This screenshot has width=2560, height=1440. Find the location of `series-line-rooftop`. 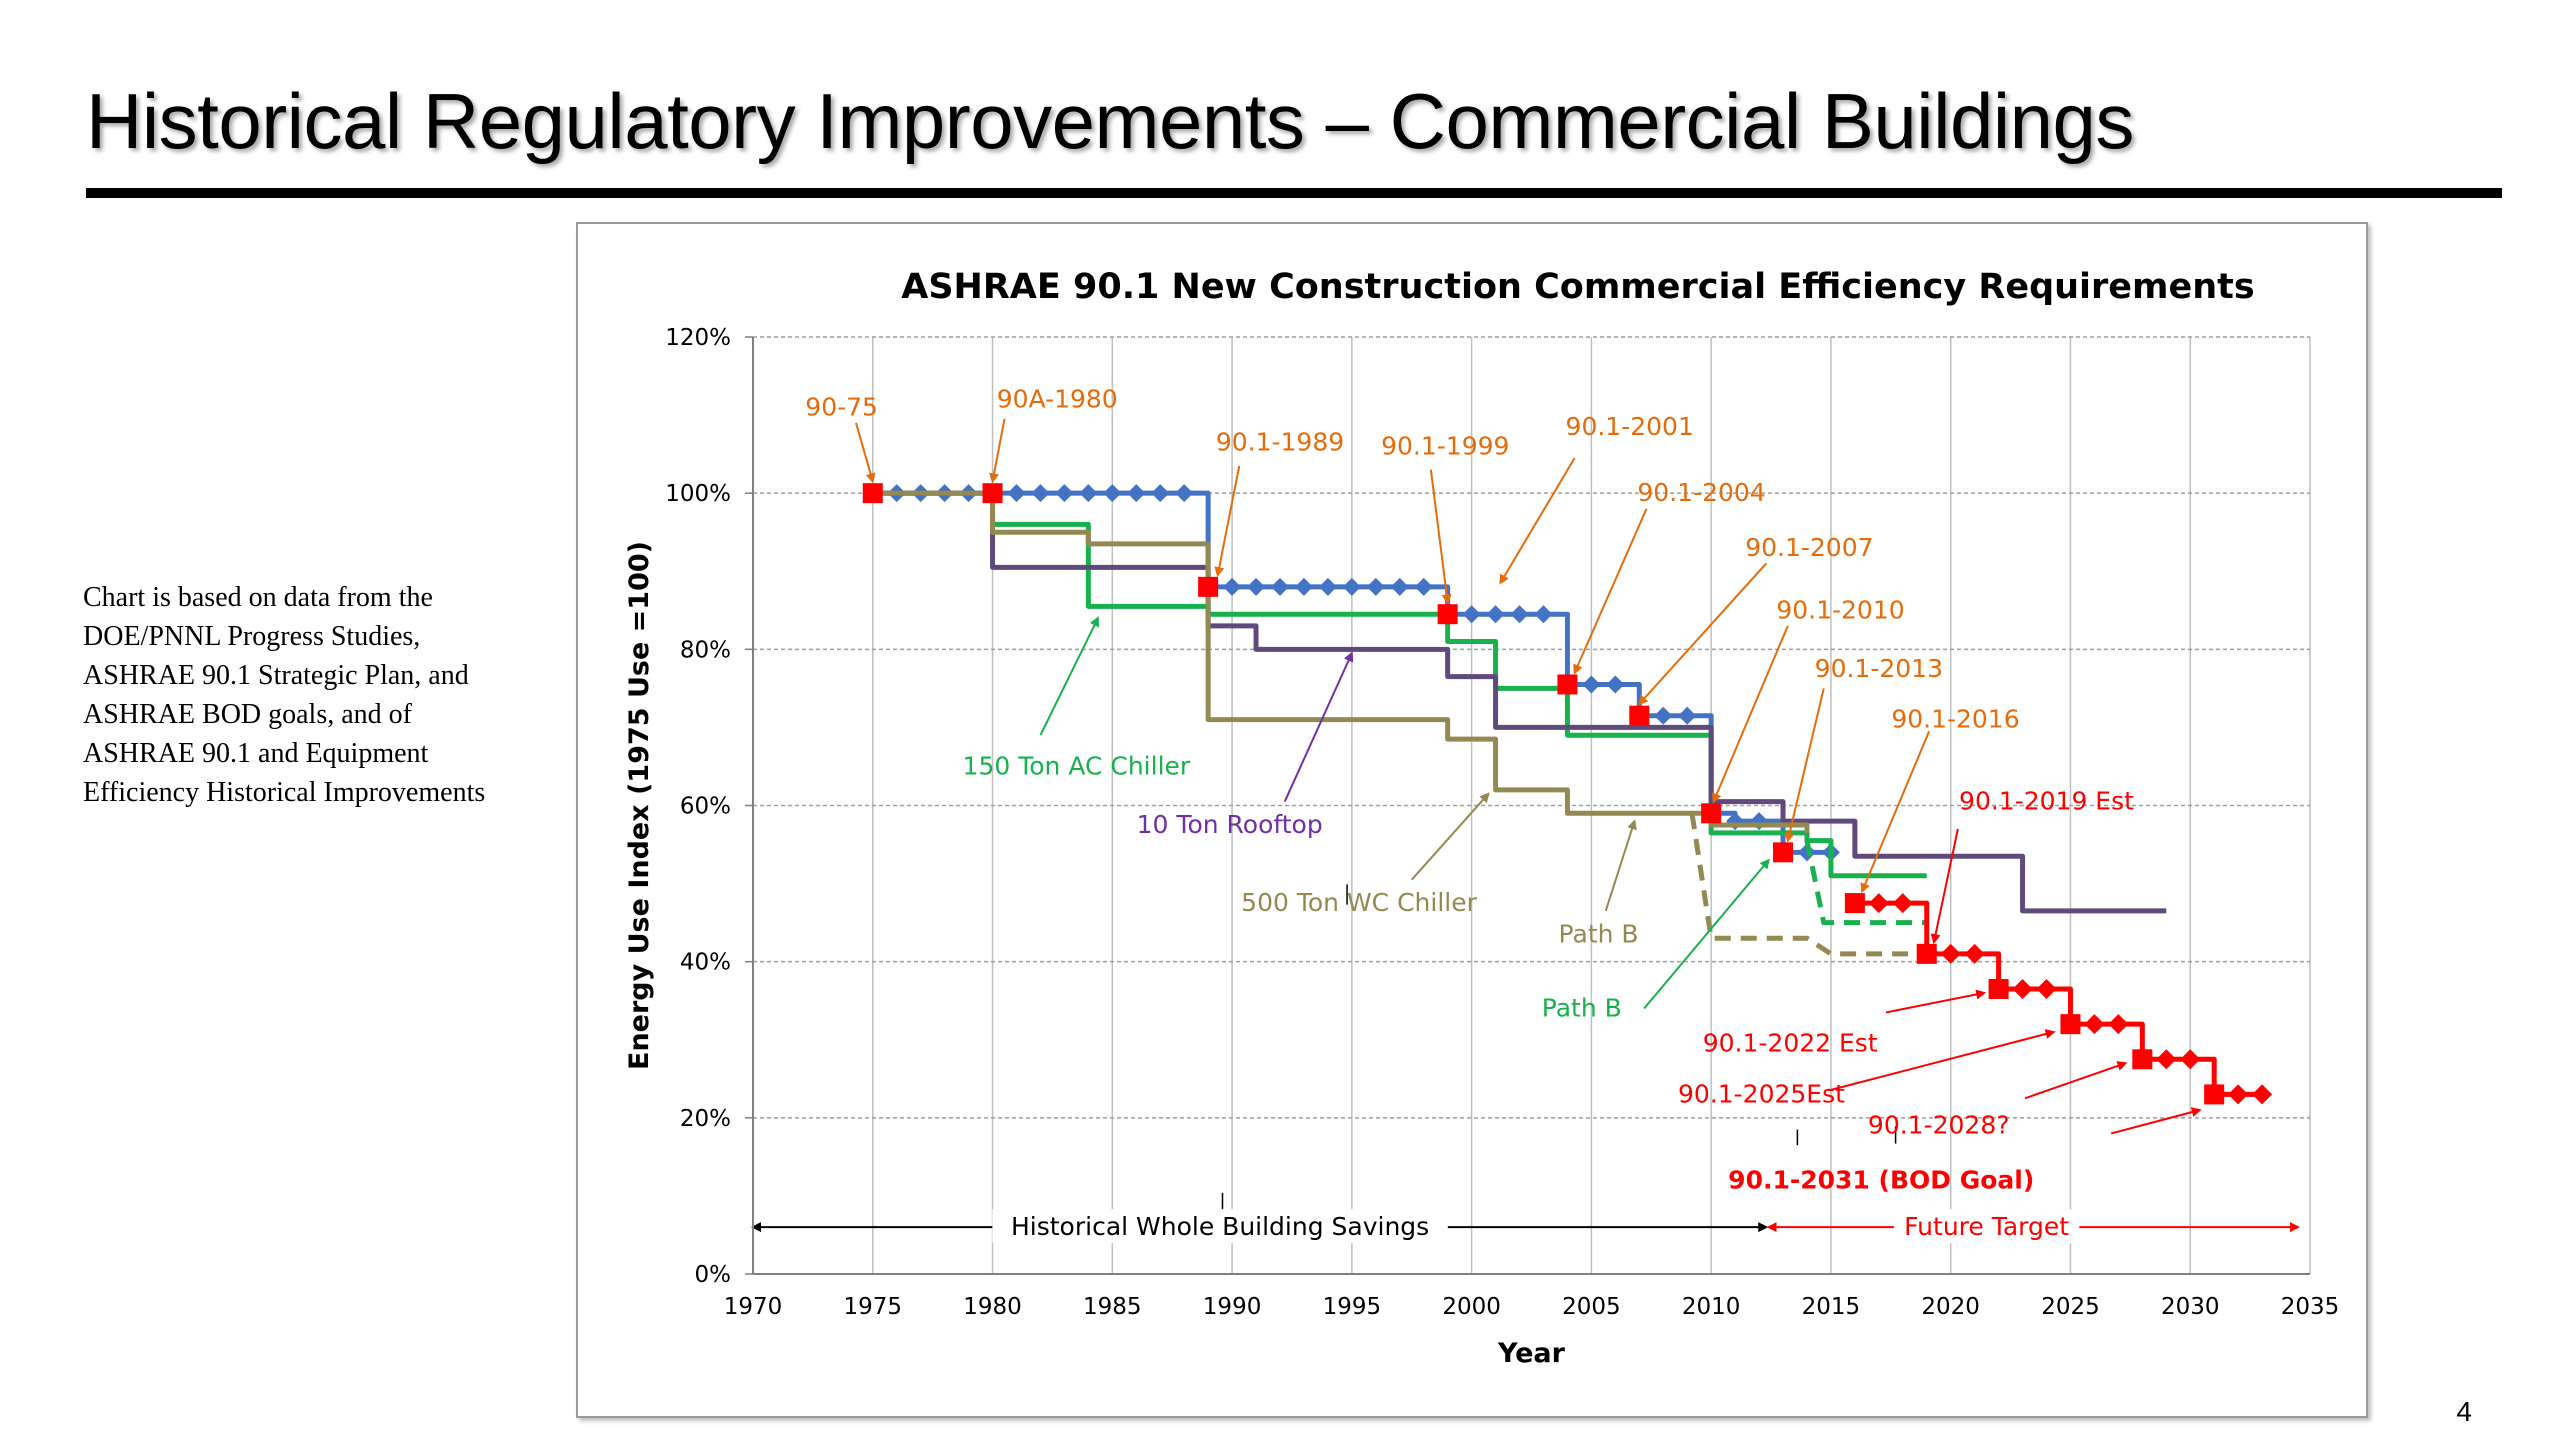

series-line-rooftop is located at coordinates (1519, 702).